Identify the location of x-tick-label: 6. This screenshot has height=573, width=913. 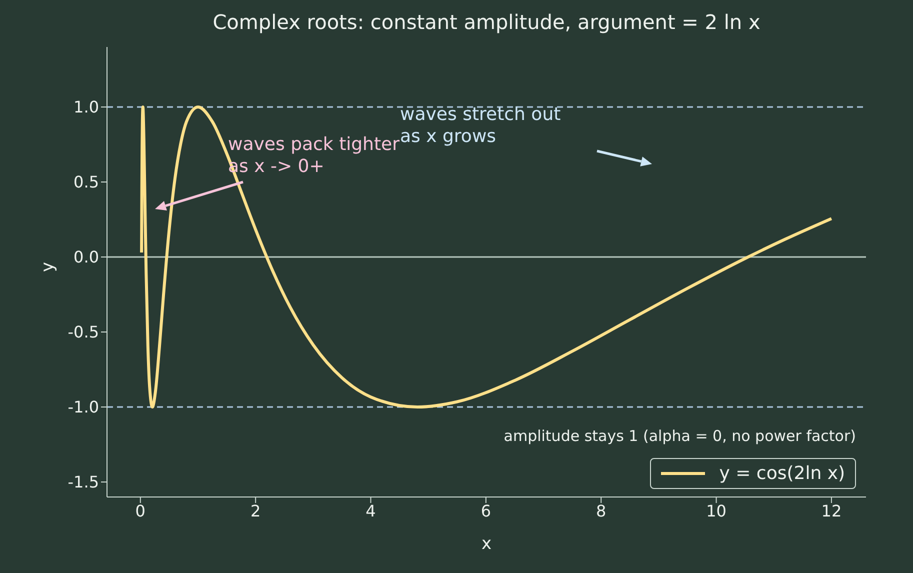
(486, 510).